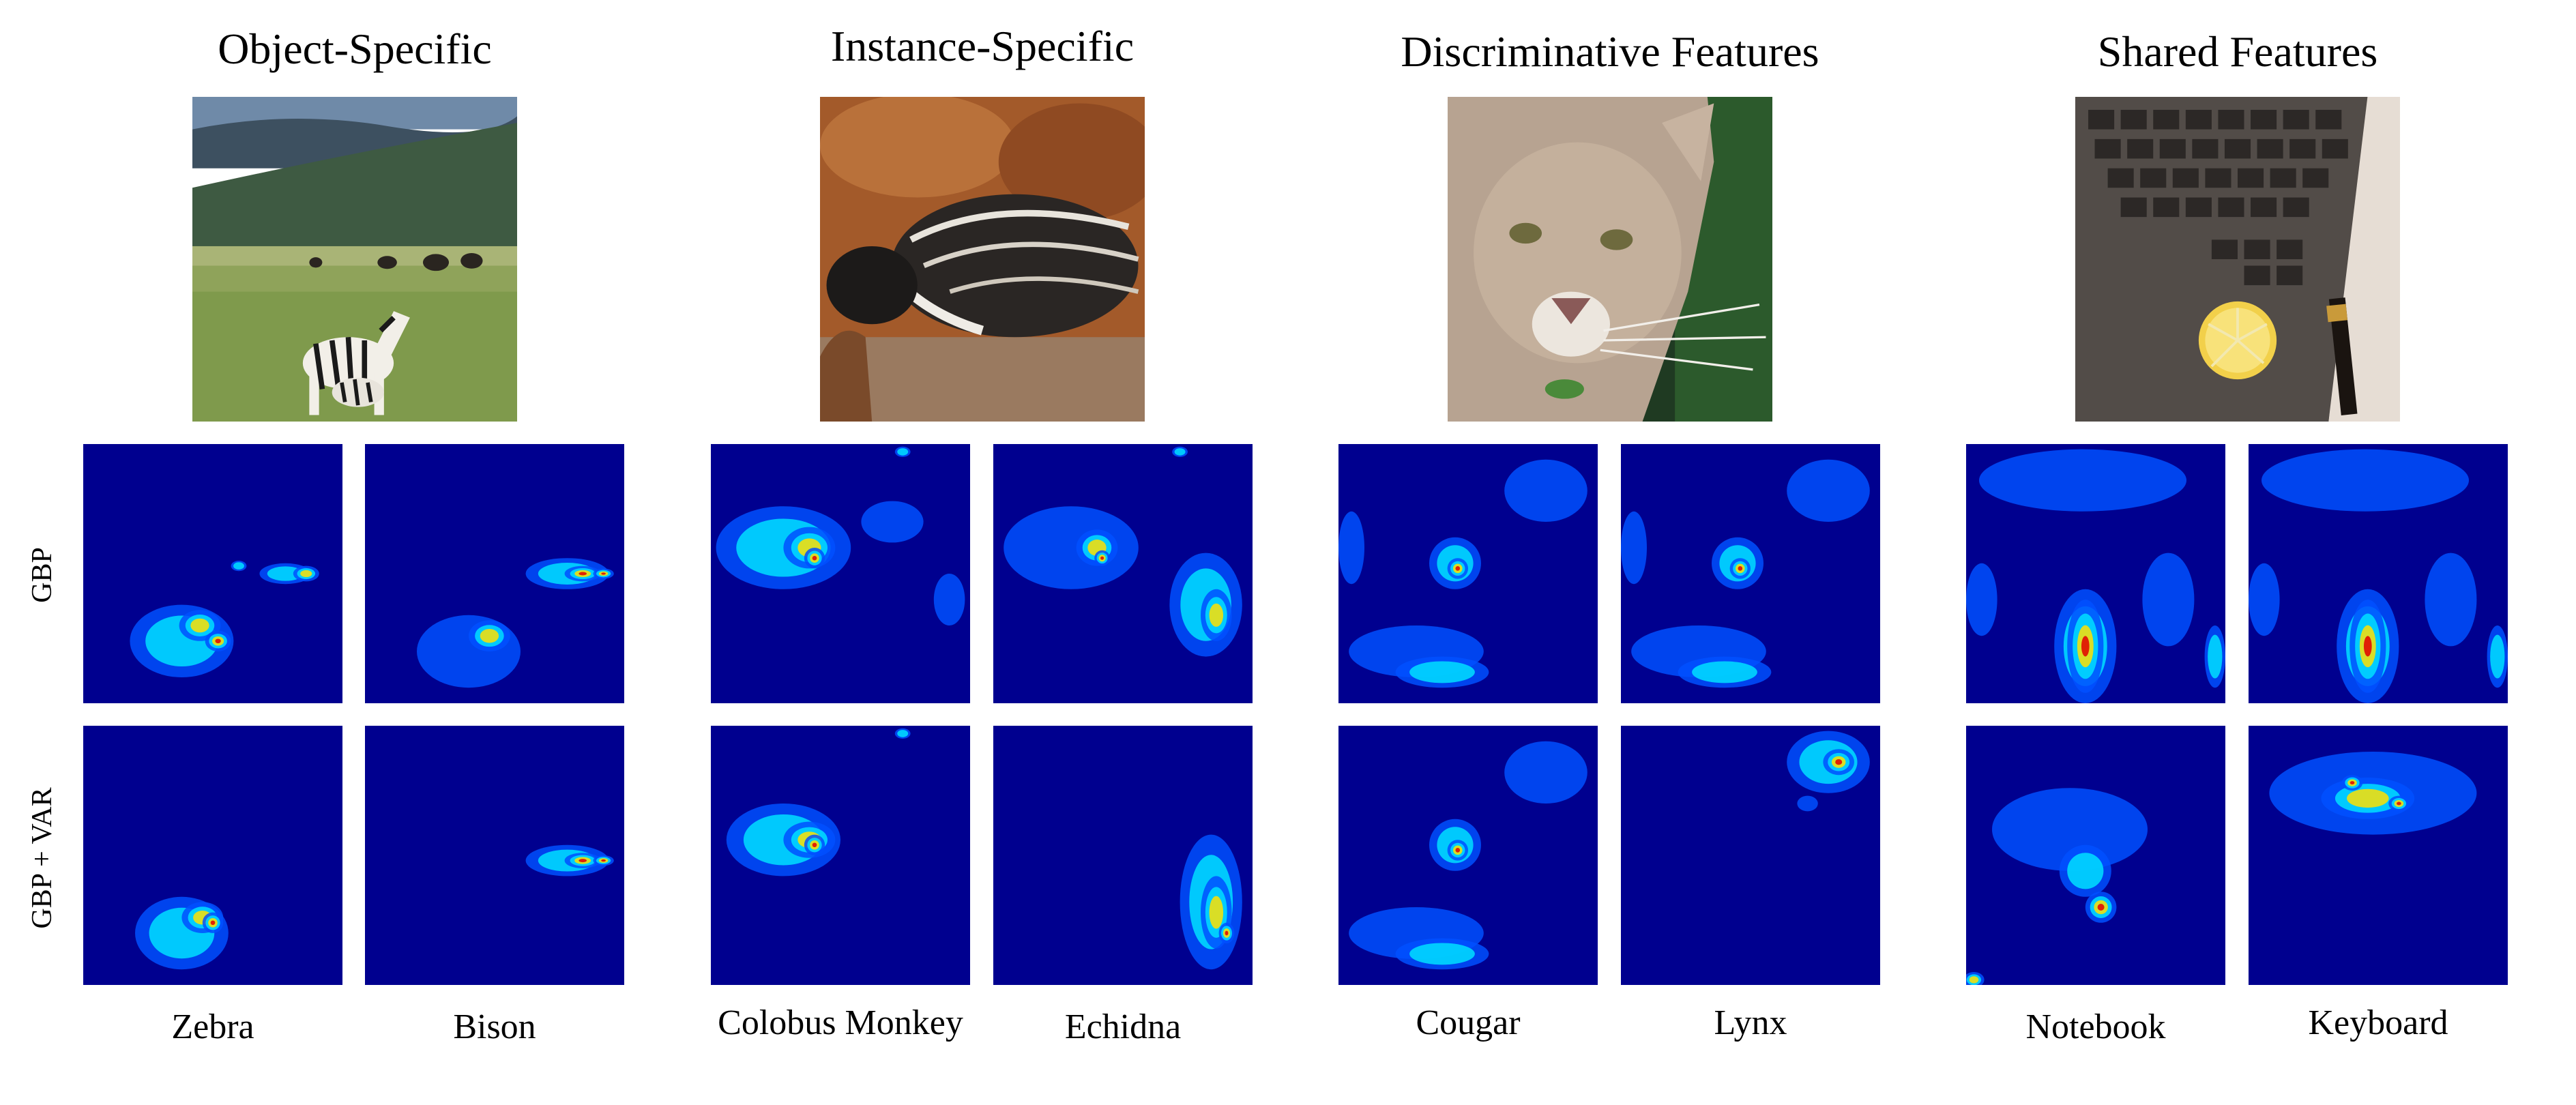 This screenshot has height=1105, width=2576. I want to click on caption-echidna: Echidna, so click(1123, 1026).